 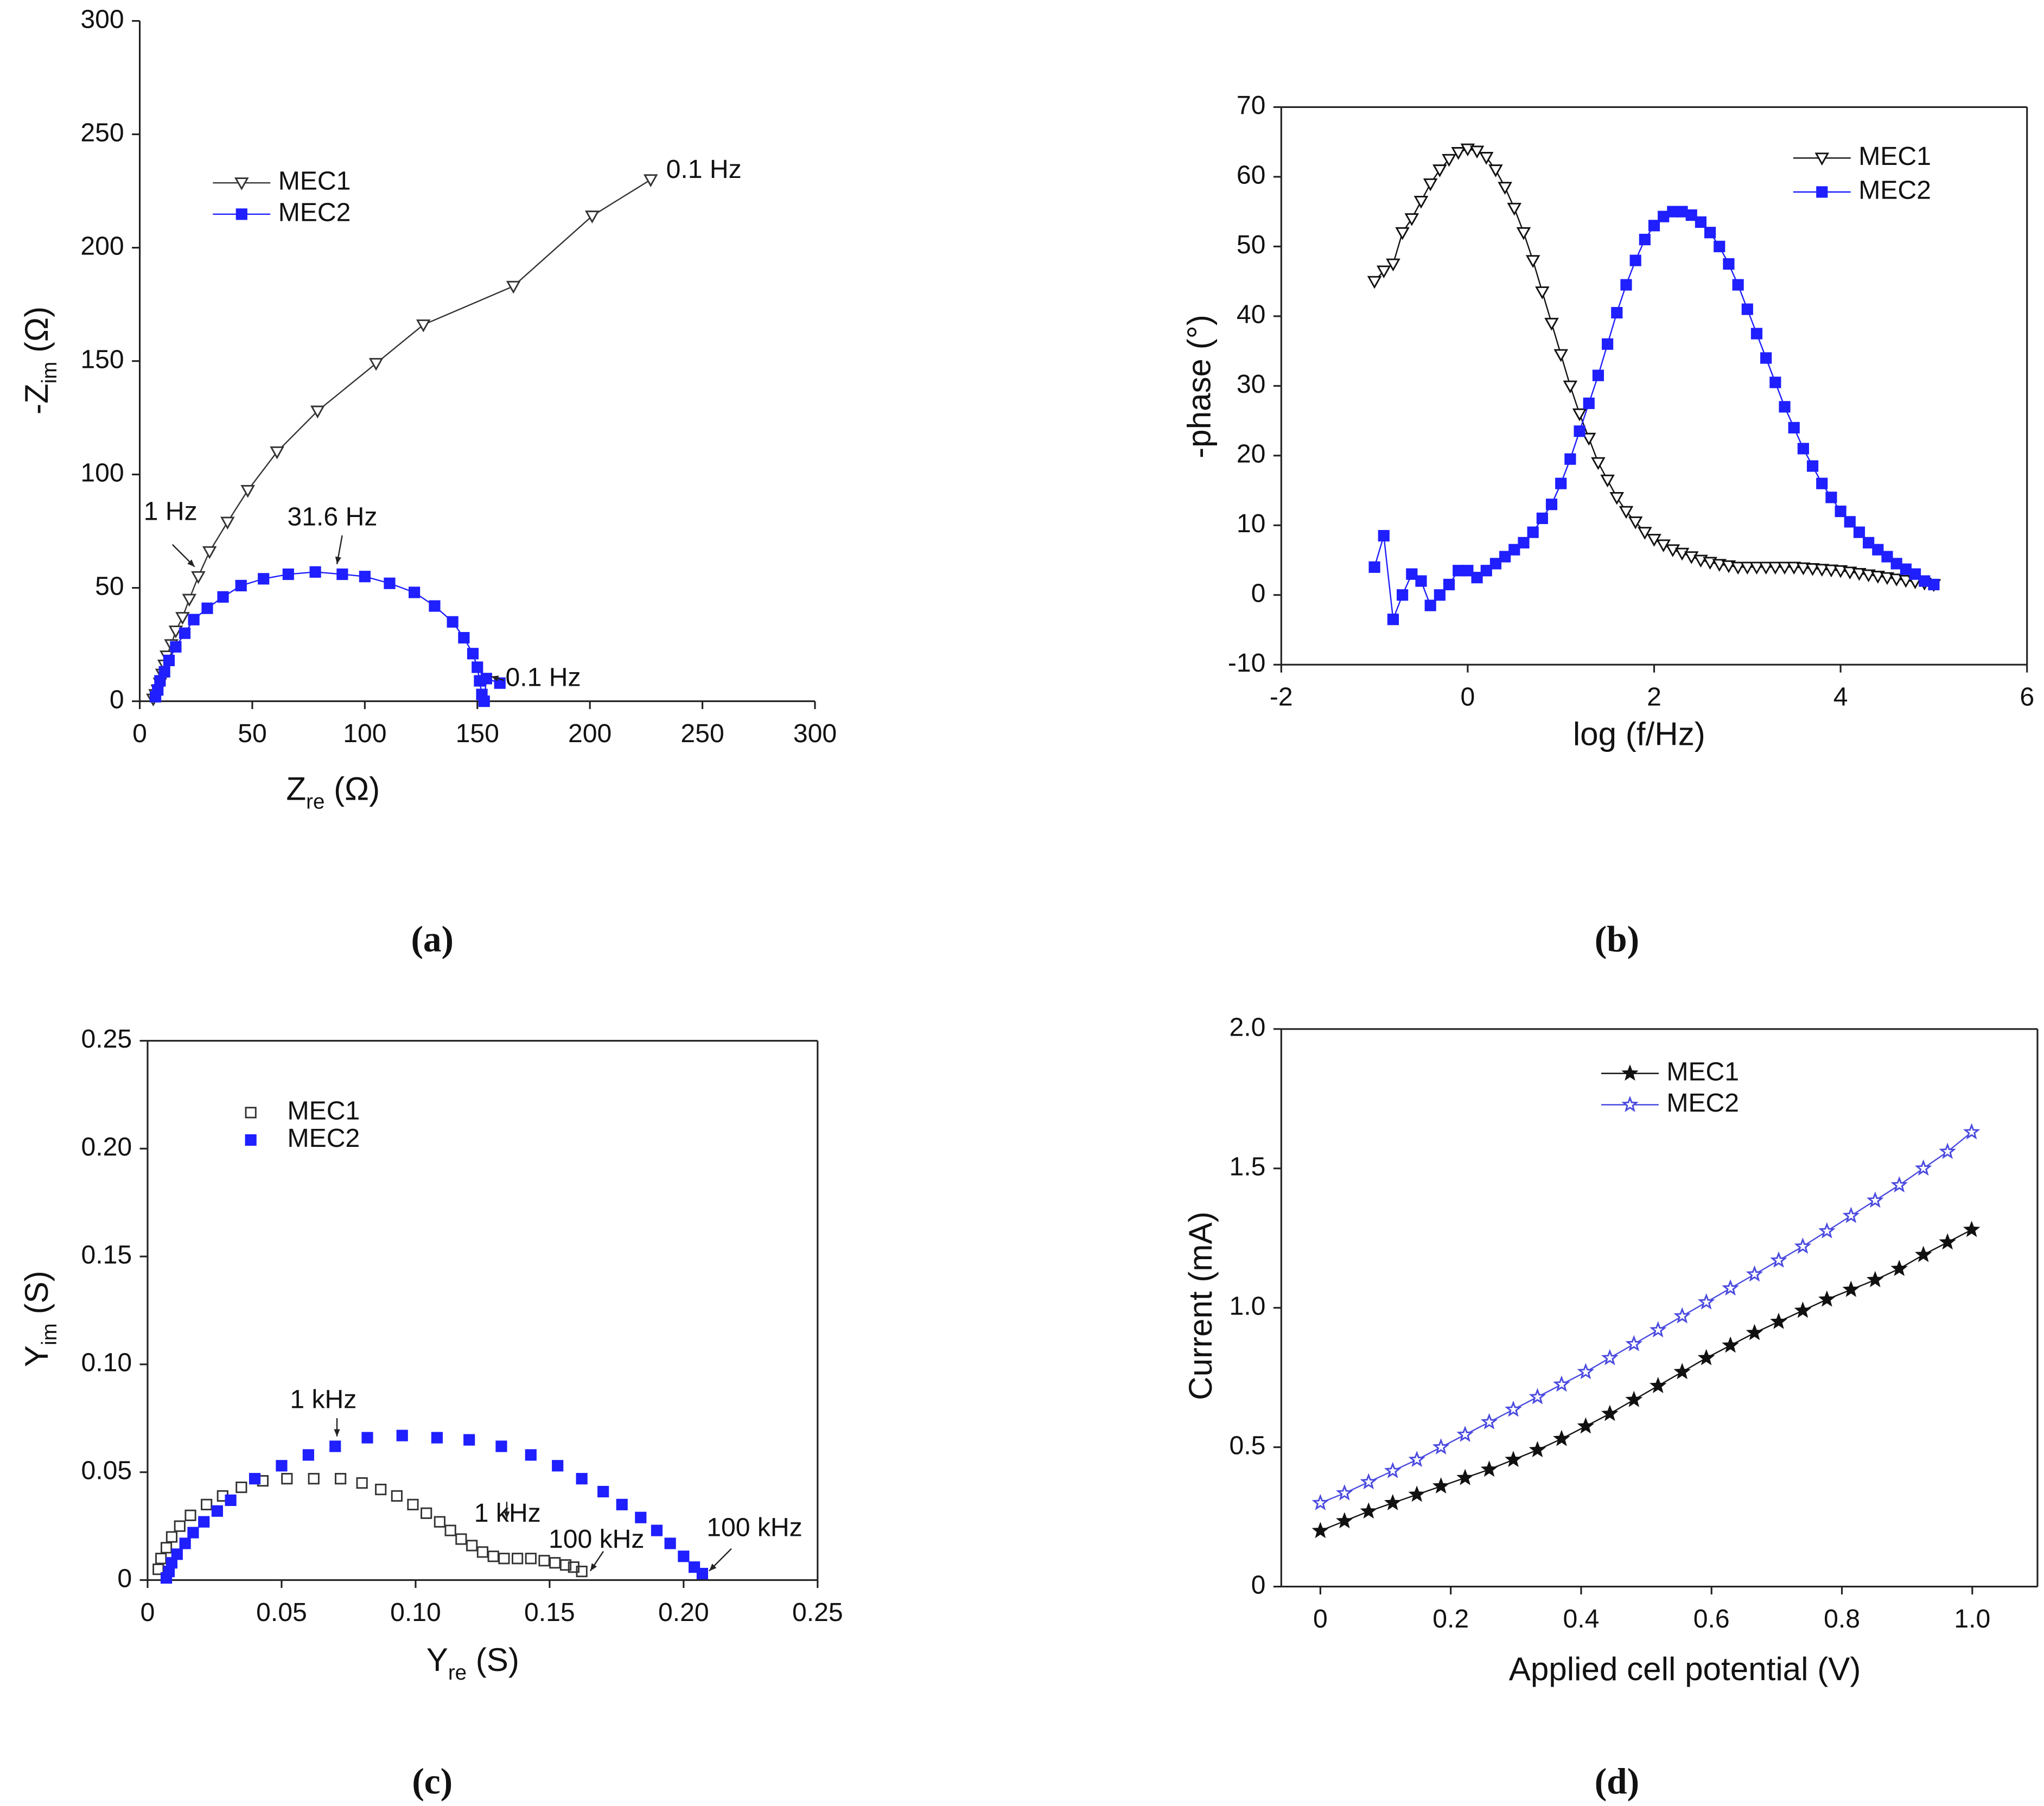 What do you see at coordinates (296, 789) in the screenshot?
I see `axis-label-part: Z` at bounding box center [296, 789].